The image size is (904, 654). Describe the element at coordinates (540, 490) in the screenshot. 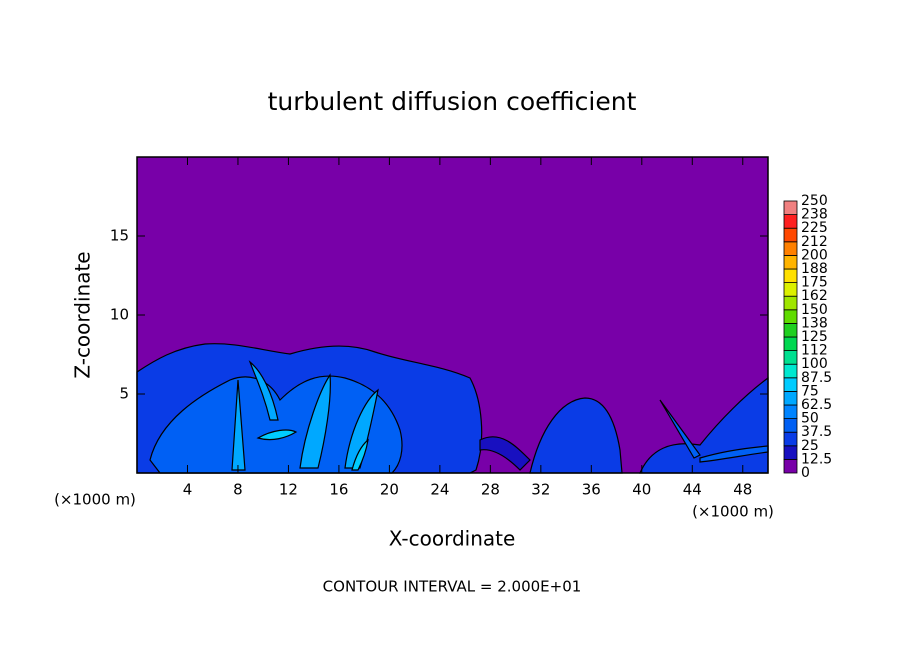

I see `x-tick-label: 32` at that location.